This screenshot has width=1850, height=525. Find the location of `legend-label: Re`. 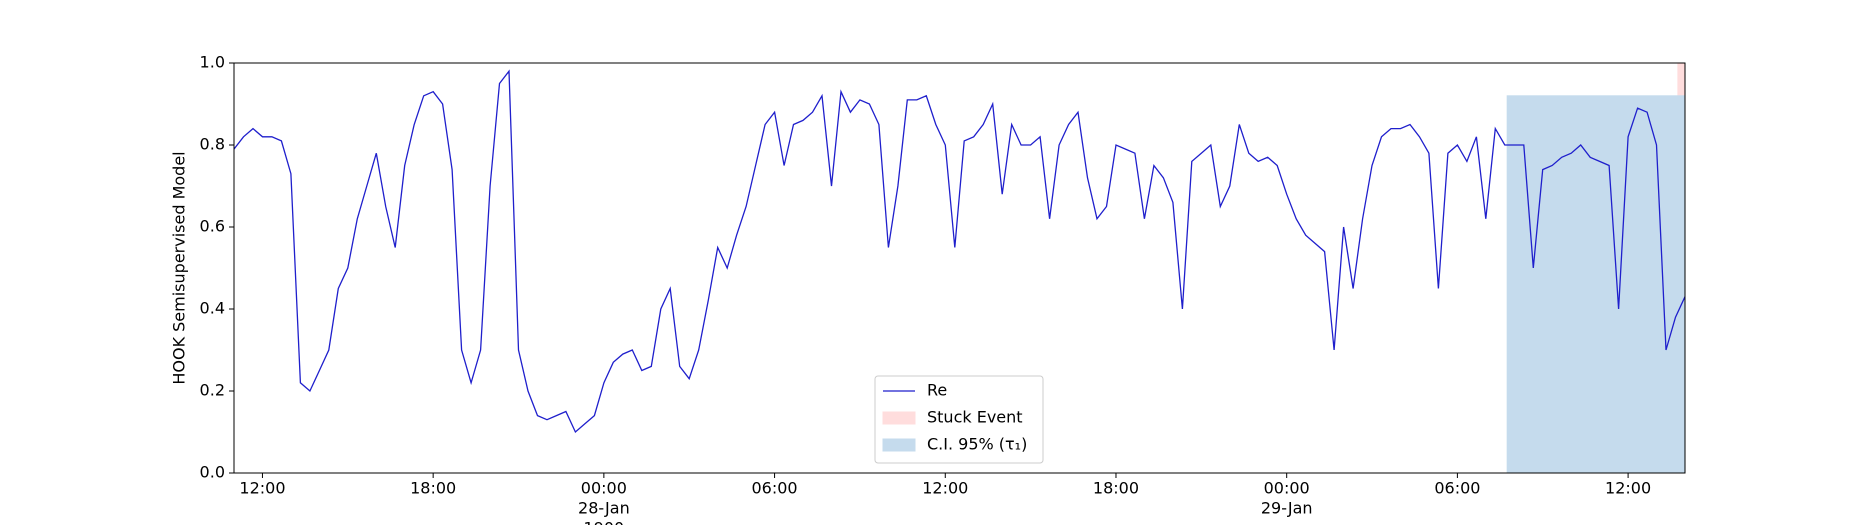

legend-label: Re is located at coordinates (937, 390).